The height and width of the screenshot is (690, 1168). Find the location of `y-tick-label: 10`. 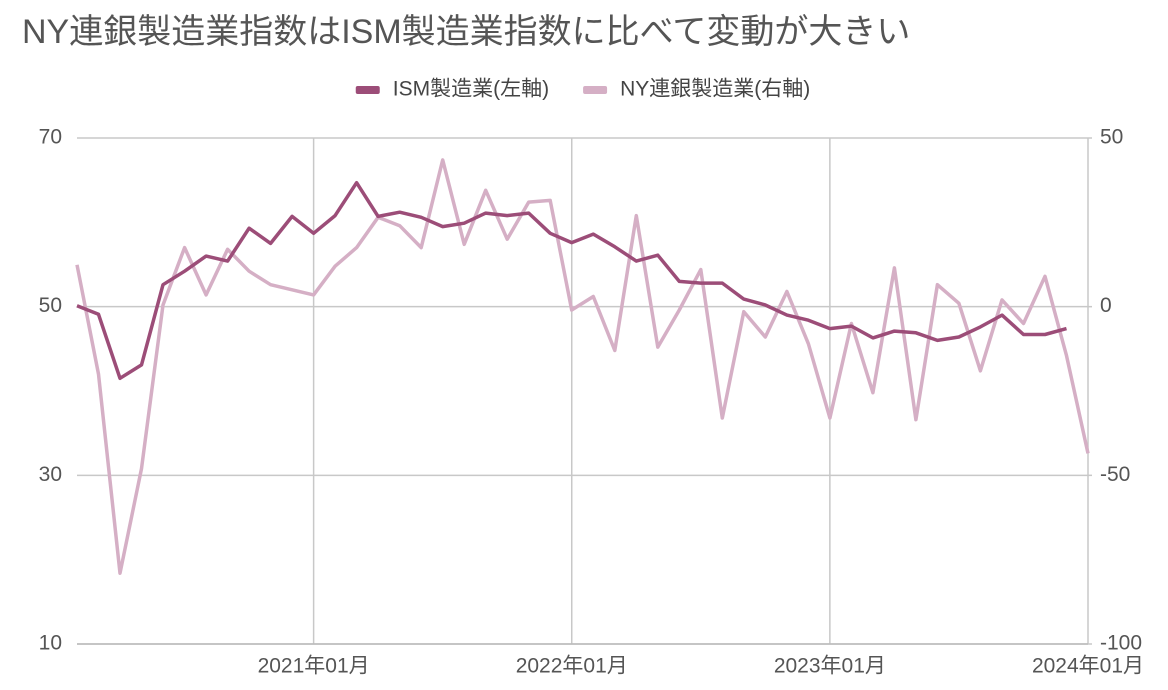

y-tick-label: 10 is located at coordinates (50, 643).